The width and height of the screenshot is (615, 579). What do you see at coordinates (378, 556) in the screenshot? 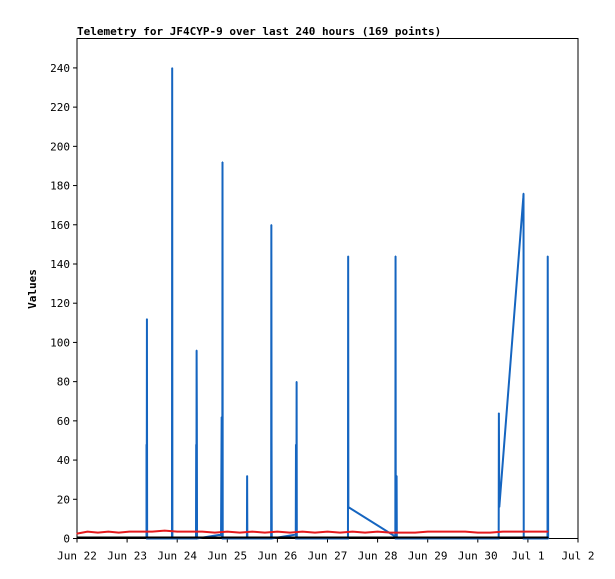
I see `x-tick-label: Jun 28` at bounding box center [378, 556].